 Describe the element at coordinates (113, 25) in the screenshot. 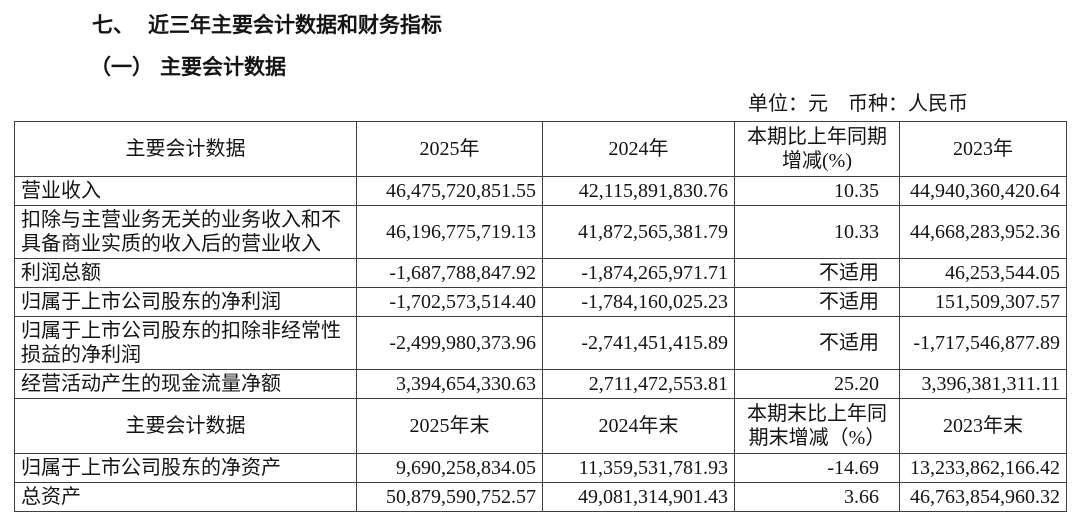

I see `section-number: 七、` at that location.